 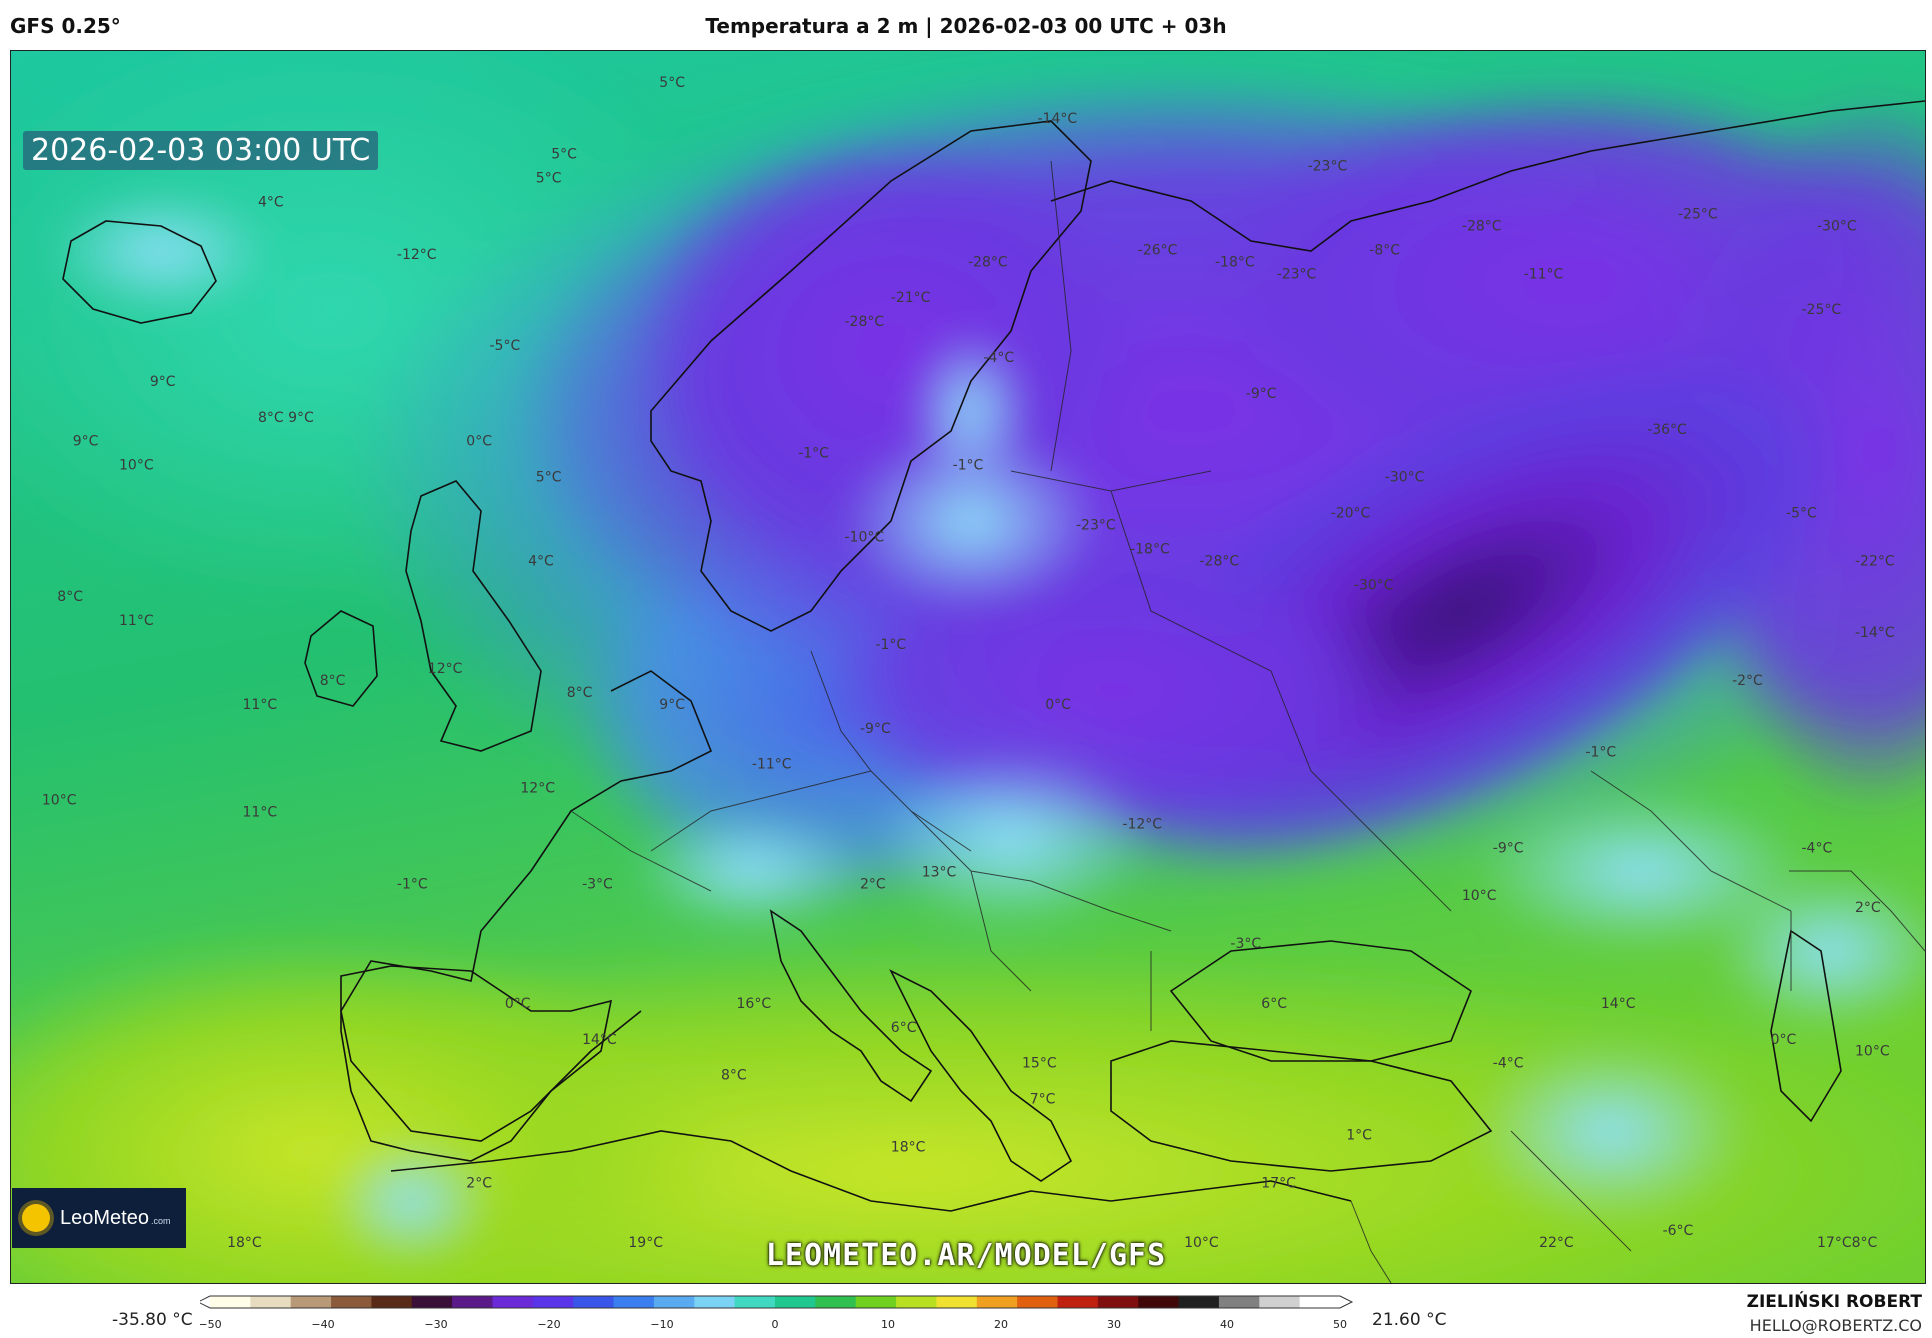 I want to click on temperature-label: -36°C, so click(x=1667, y=430).